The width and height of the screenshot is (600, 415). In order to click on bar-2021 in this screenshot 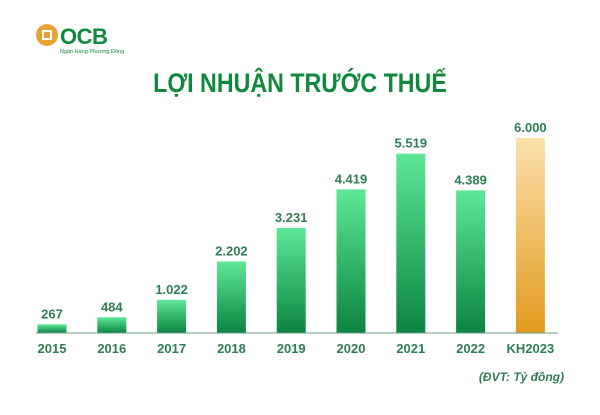, I will do `click(411, 243)`.